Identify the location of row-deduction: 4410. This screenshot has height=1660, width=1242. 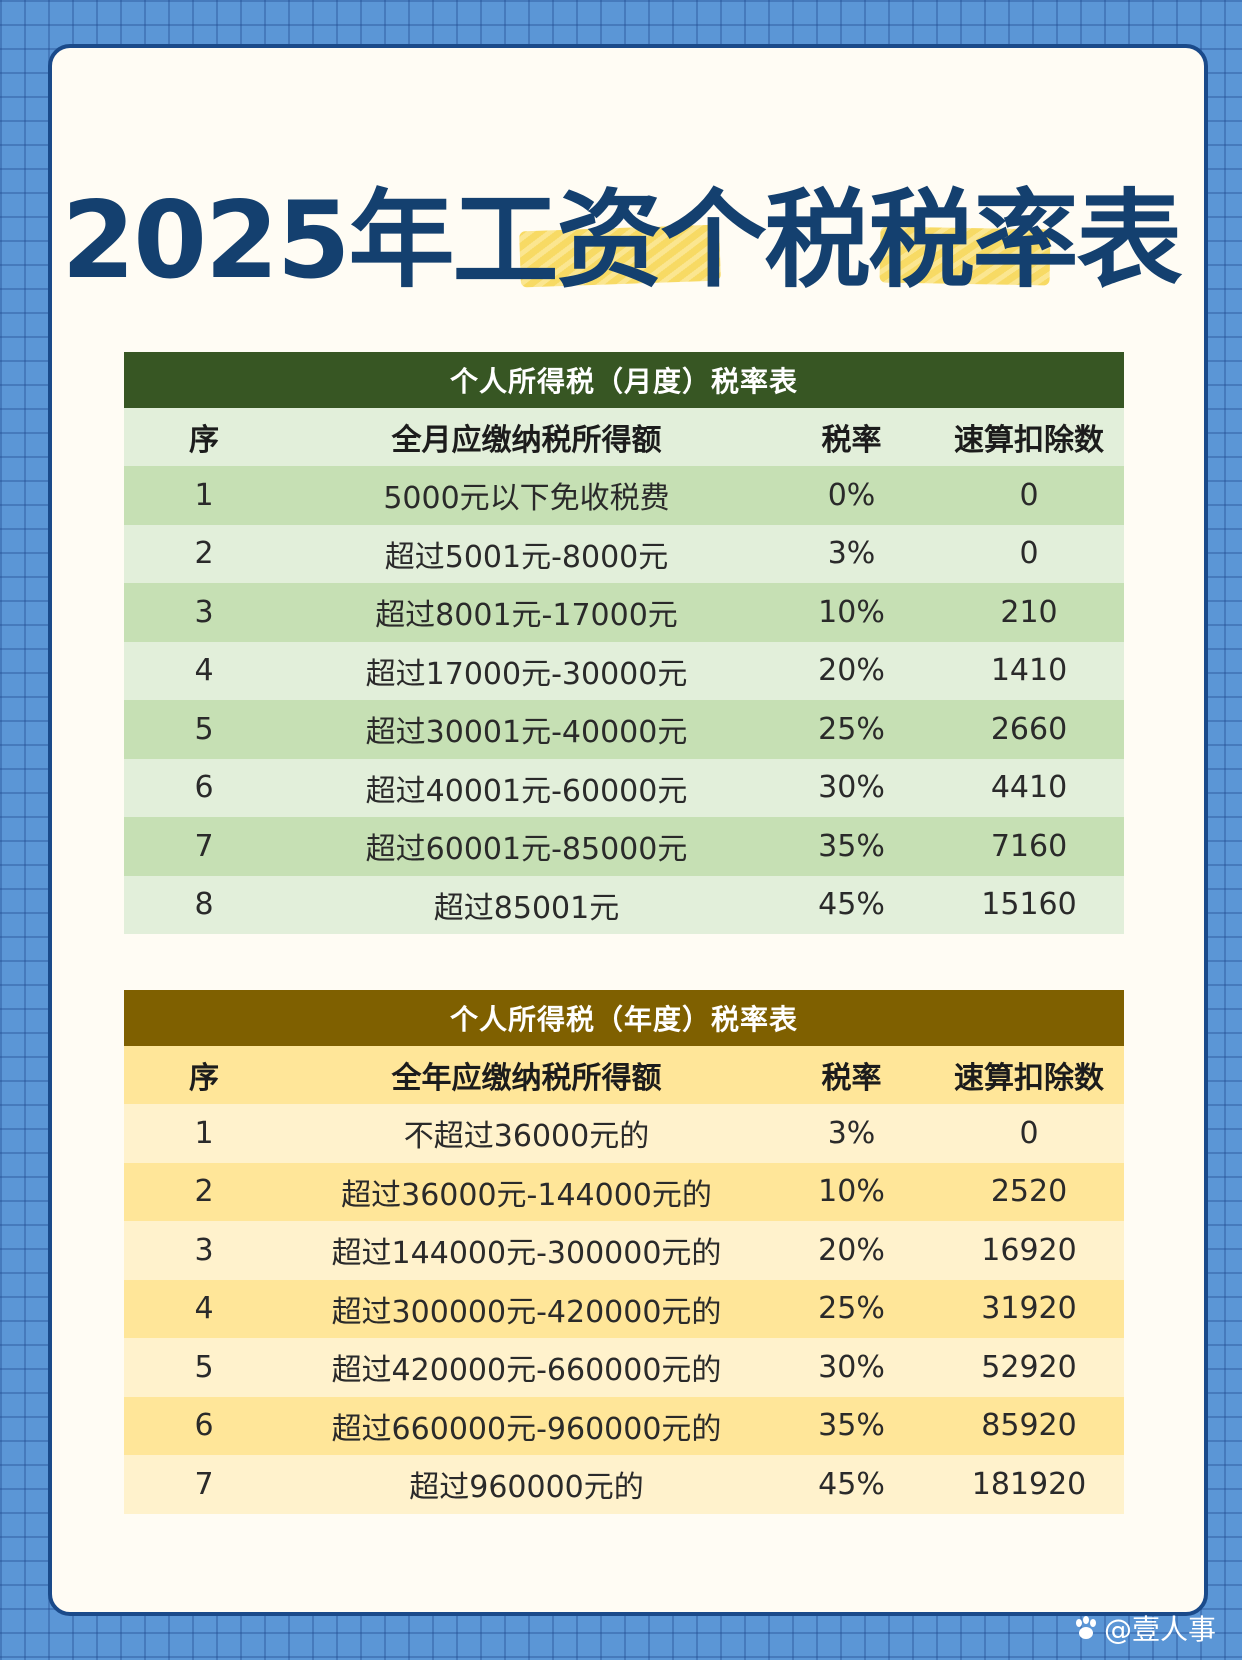
(1029, 787).